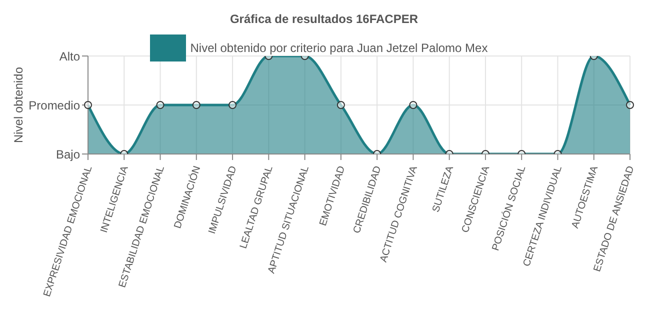 The image size is (648, 324). I want to click on text: Promedio, so click(54, 105).